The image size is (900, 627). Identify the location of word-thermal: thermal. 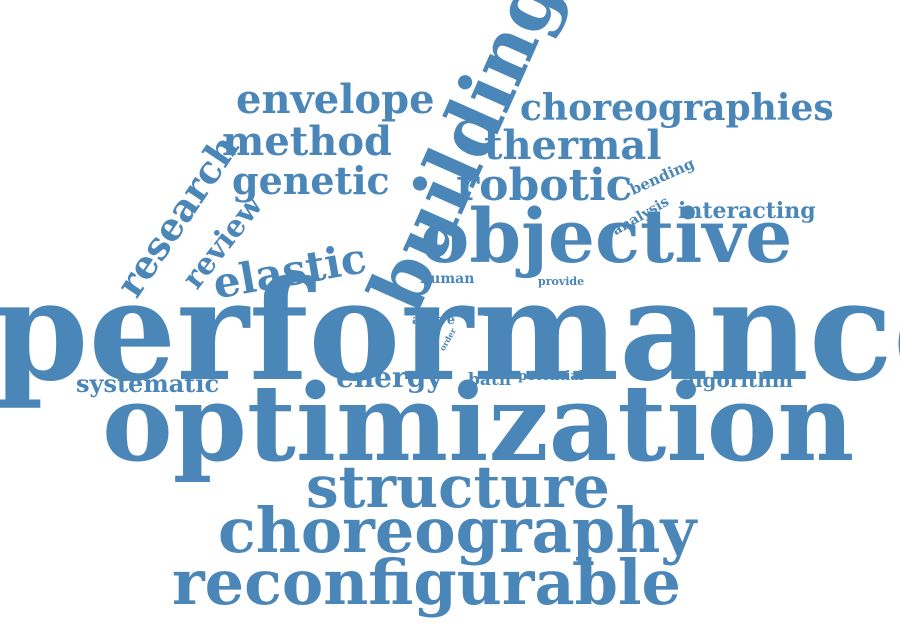
(573, 145).